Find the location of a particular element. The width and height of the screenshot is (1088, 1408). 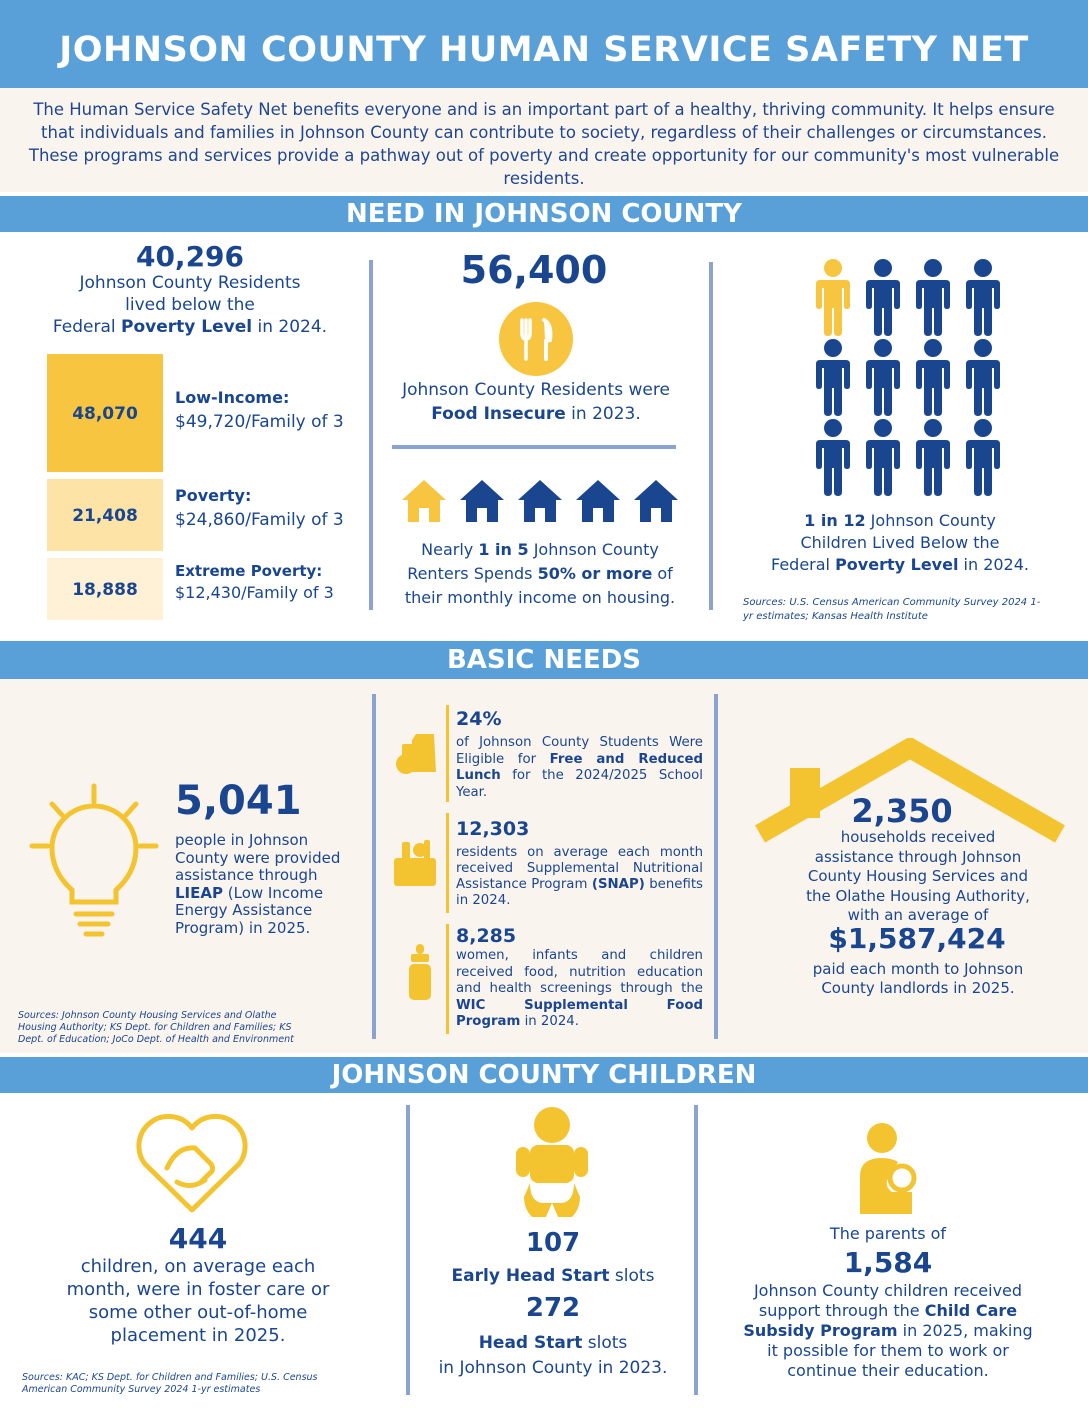

baby-bottle-icon is located at coordinates (420, 973).